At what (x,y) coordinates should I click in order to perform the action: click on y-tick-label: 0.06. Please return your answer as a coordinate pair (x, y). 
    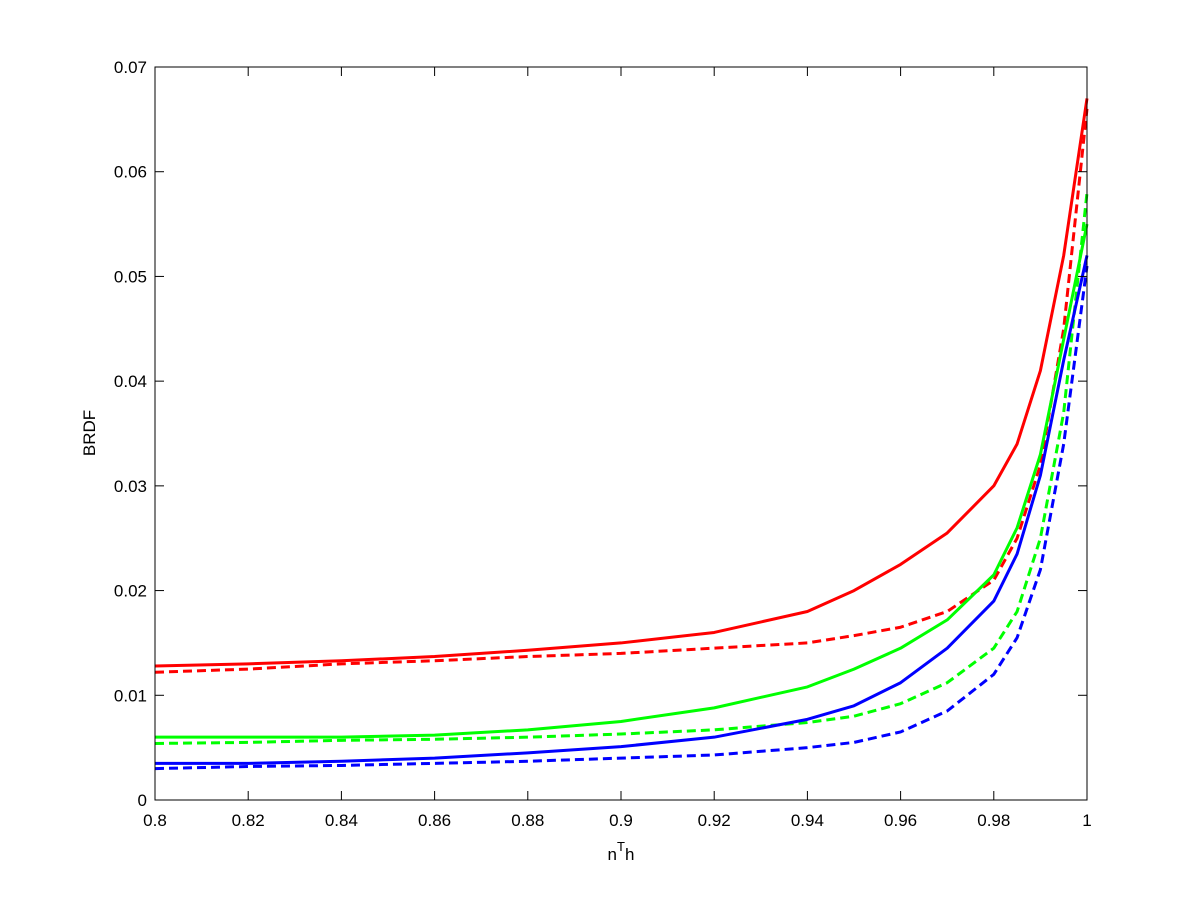
    Looking at the image, I should click on (130, 172).